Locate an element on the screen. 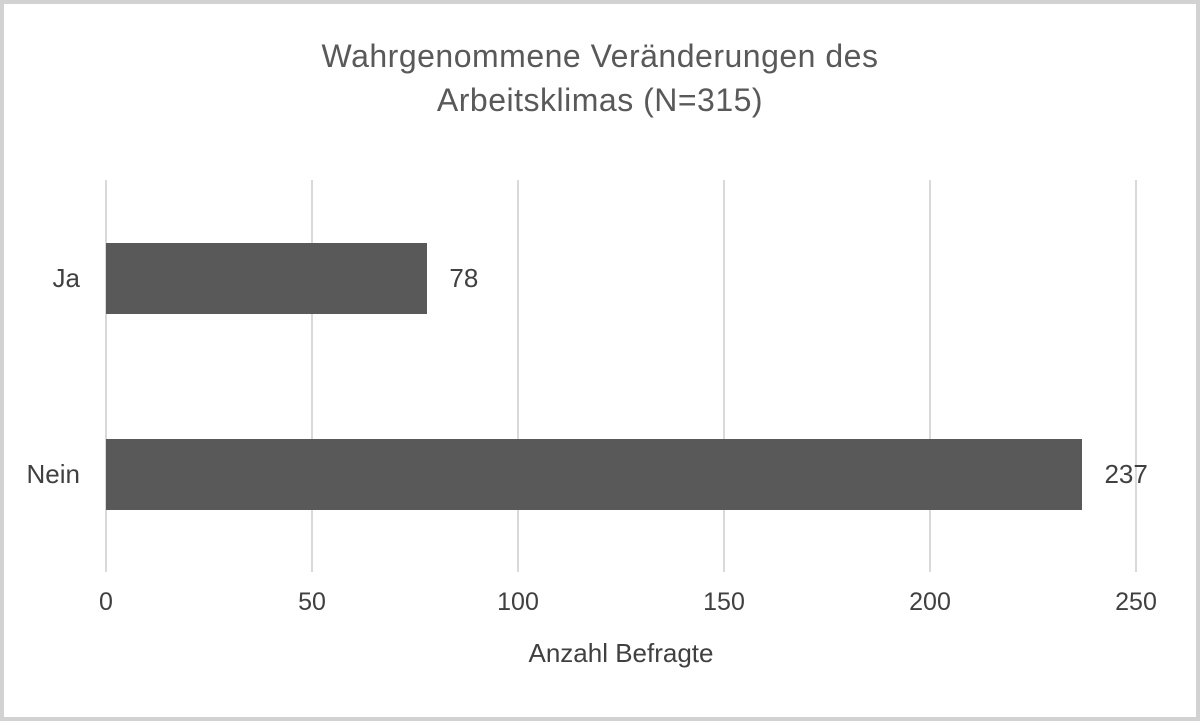  x-tick-label: 50 is located at coordinates (312, 602).